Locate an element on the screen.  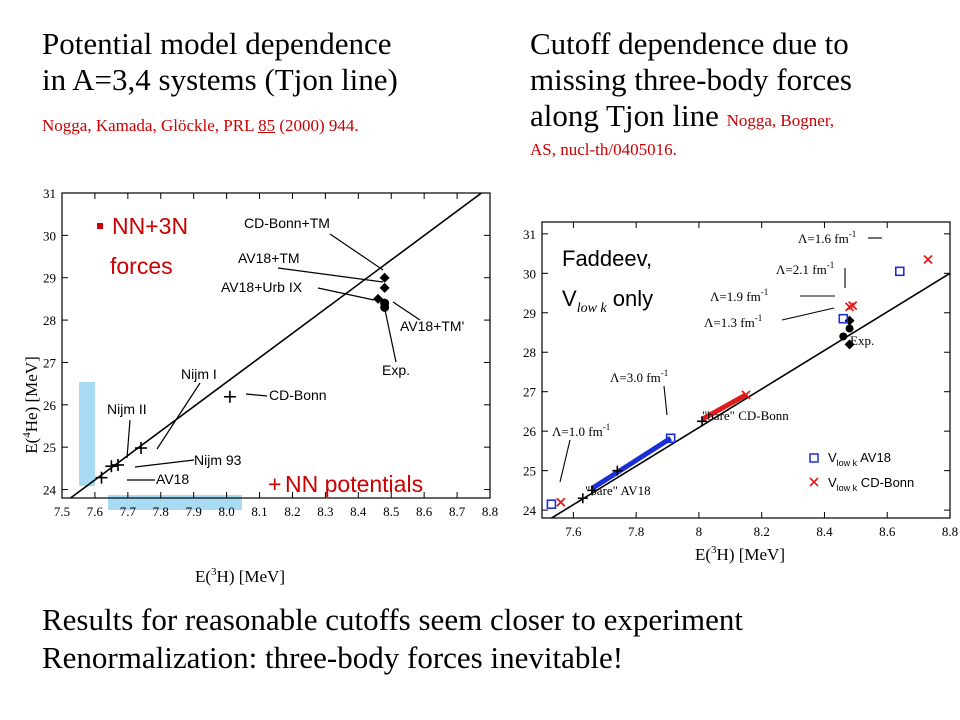
left-ytick-label: 25 is located at coordinates (49, 447).